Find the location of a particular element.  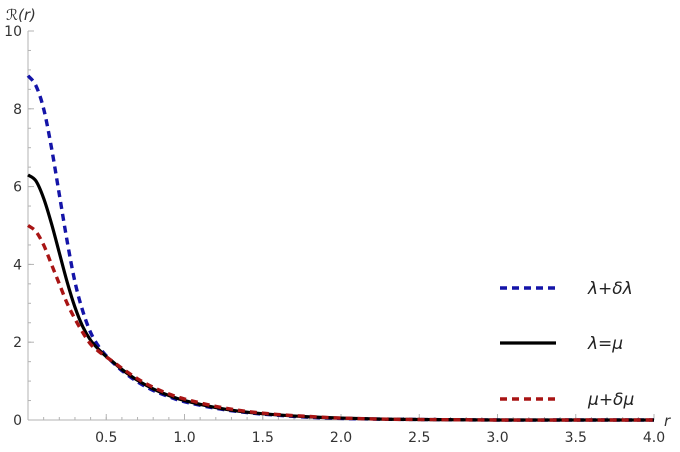

x-tick-label: 3.0 is located at coordinates (497, 438).